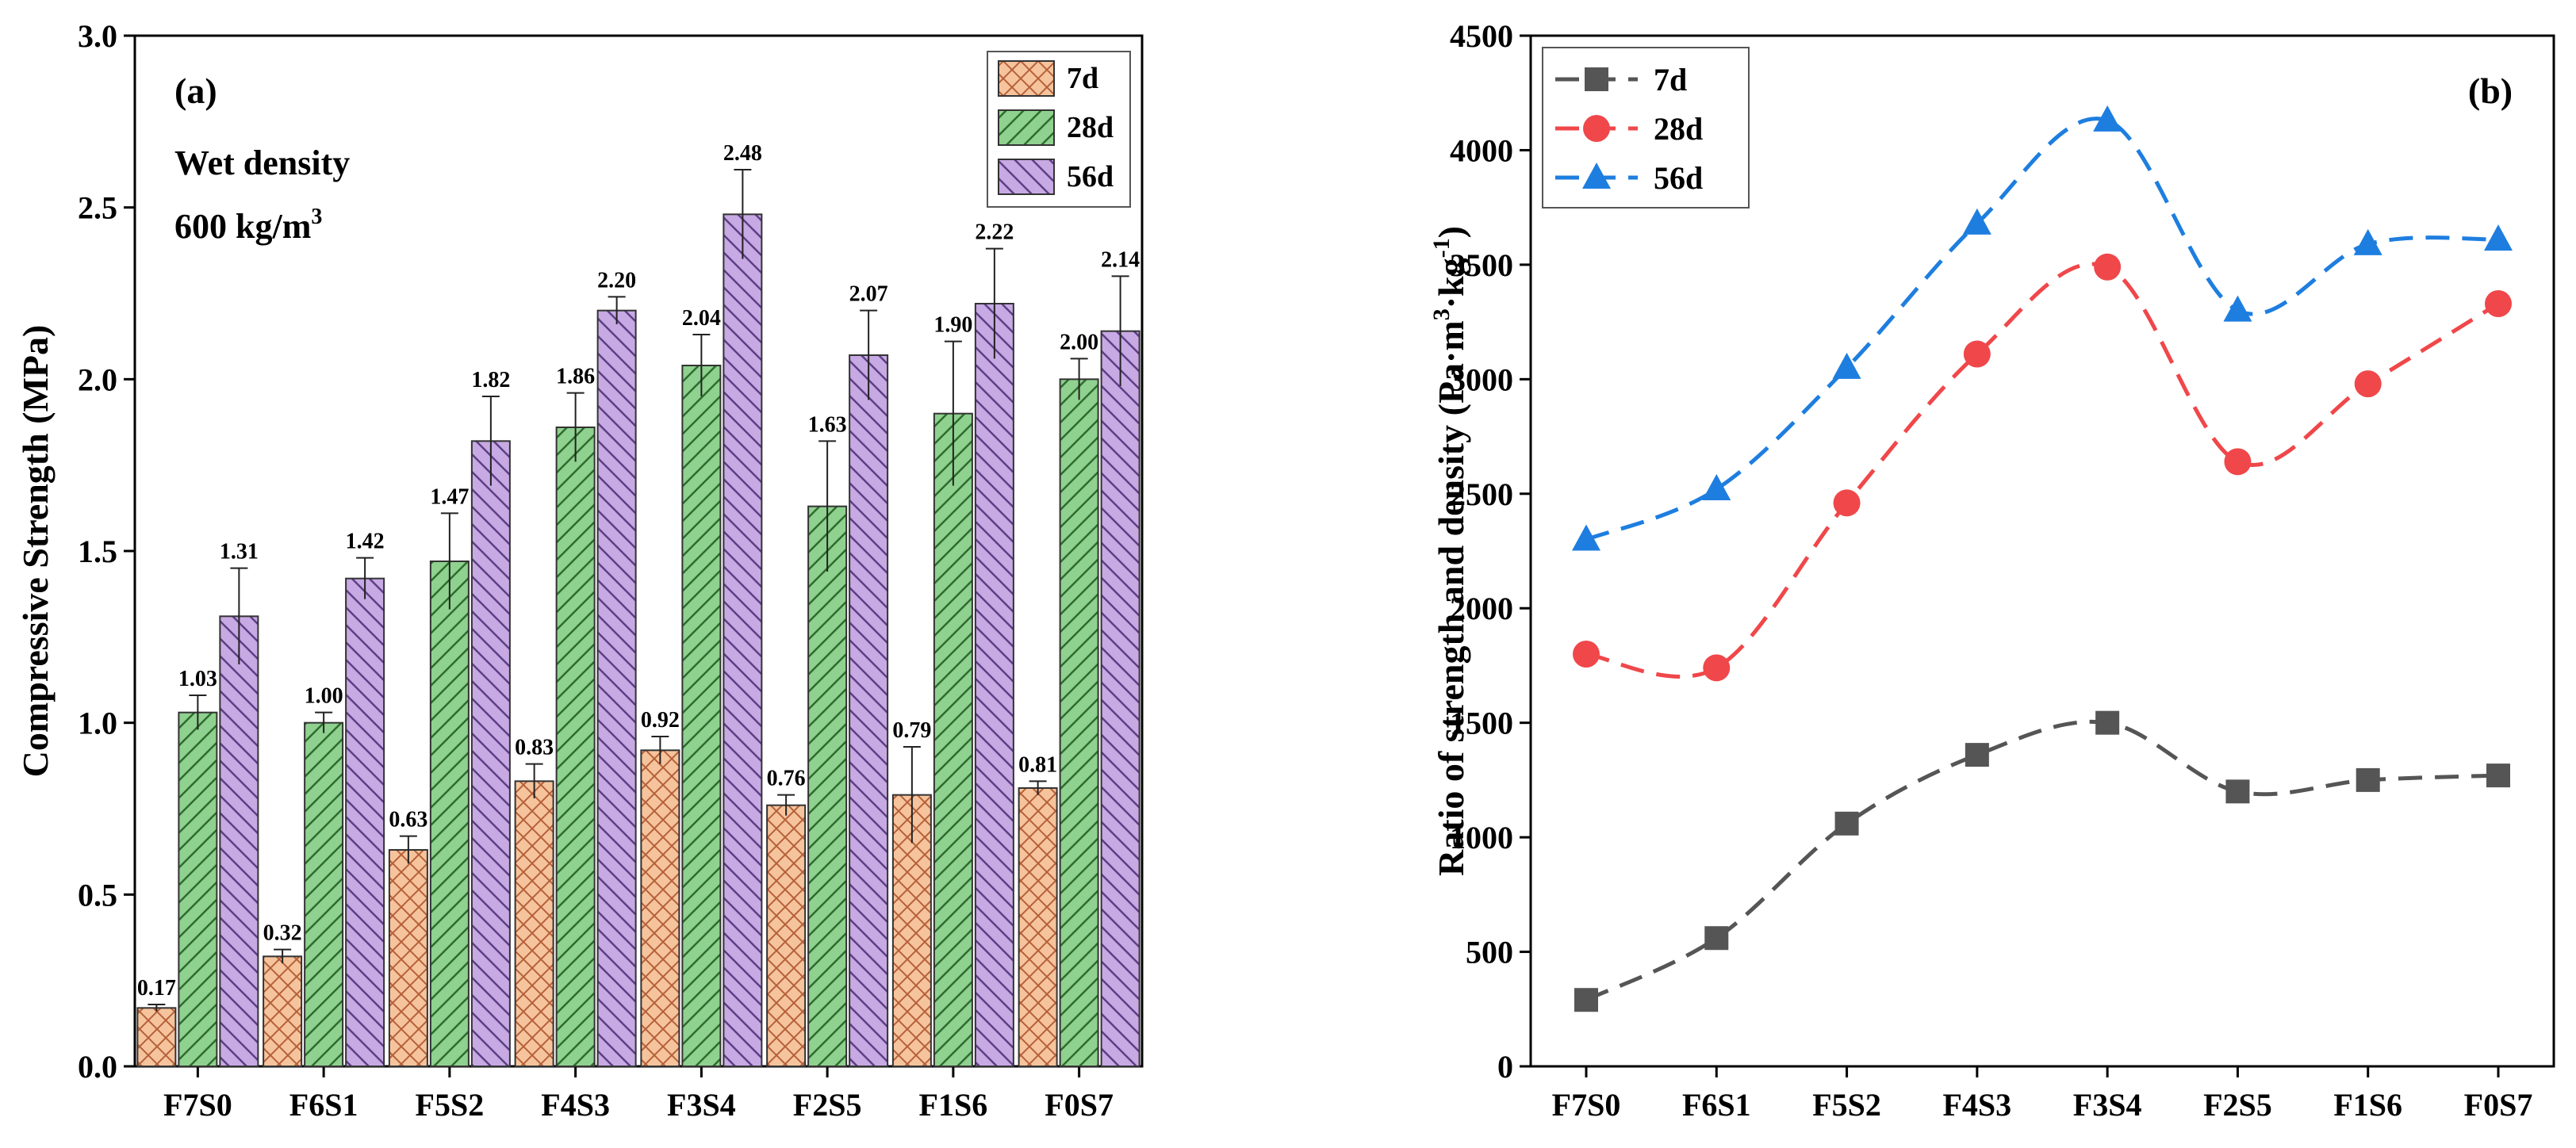 The height and width of the screenshot is (1148, 2576). Describe the element at coordinates (197, 1105) in the screenshot. I see `x-tick-label-a: F7S0` at that location.